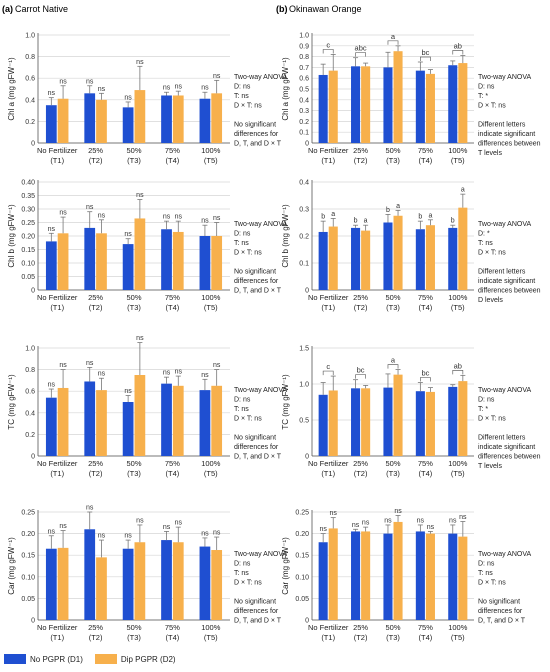 This screenshot has height=672, width=550. What do you see at coordinates (500, 611) in the screenshot?
I see `chart-8-anova-note: differences for` at bounding box center [500, 611].